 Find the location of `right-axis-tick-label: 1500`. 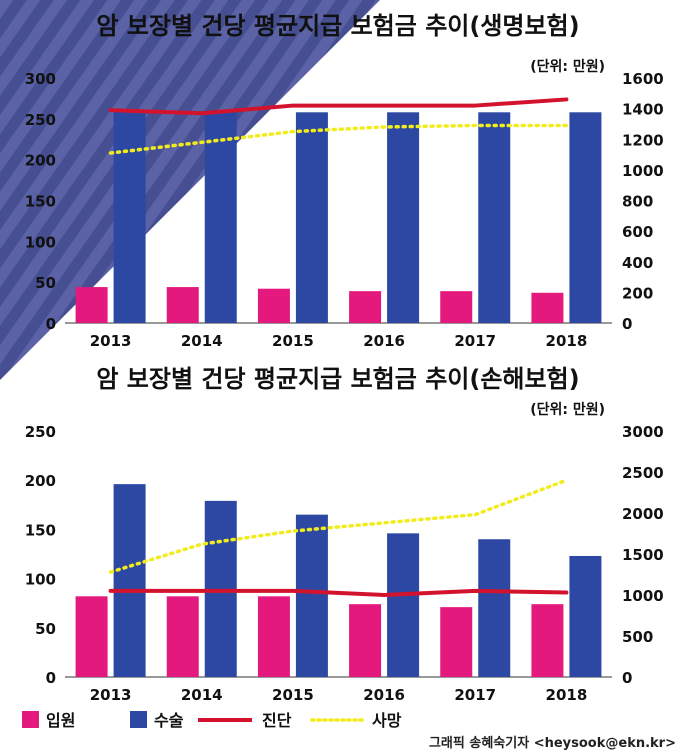

right-axis-tick-label: 1500 is located at coordinates (643, 555).